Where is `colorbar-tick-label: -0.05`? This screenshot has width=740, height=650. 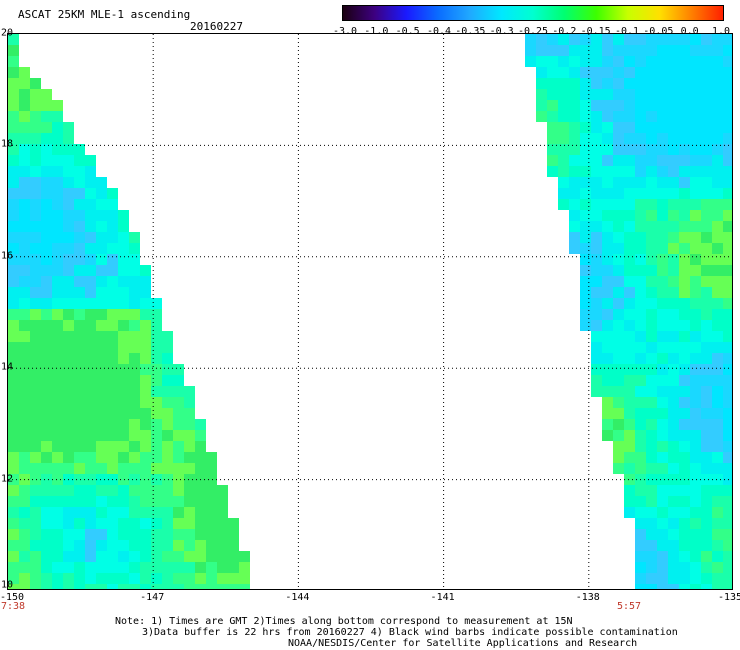 colorbar-tick-label: -0.05 is located at coordinates (658, 31).